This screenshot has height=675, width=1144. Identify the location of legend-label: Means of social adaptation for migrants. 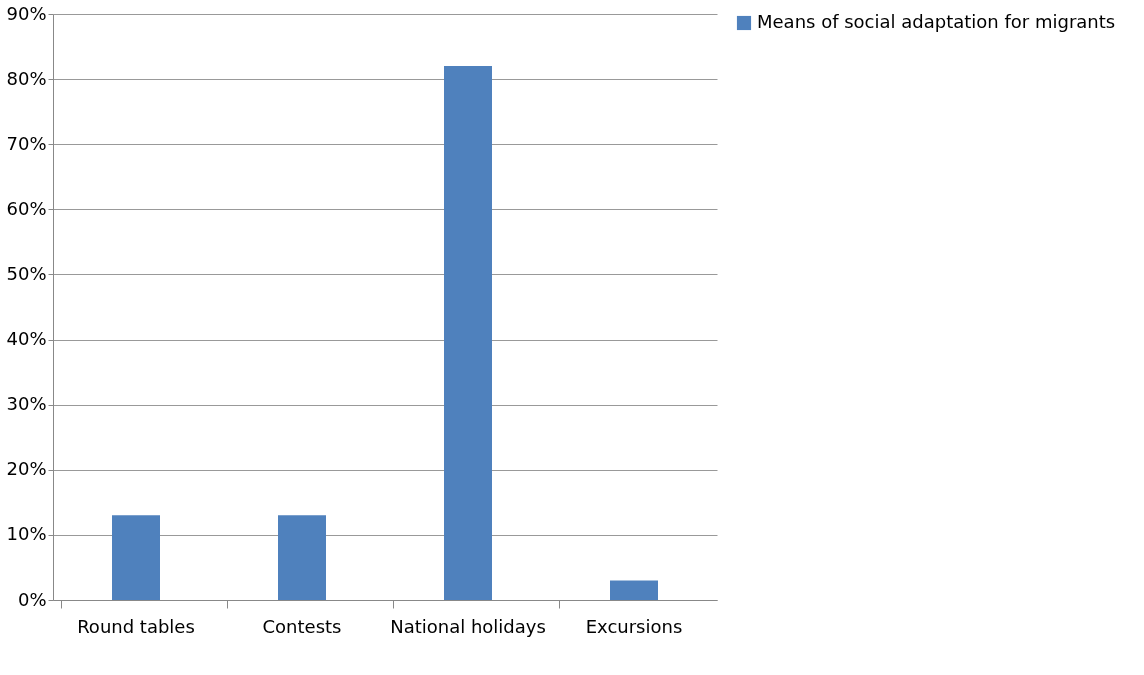
(936, 21).